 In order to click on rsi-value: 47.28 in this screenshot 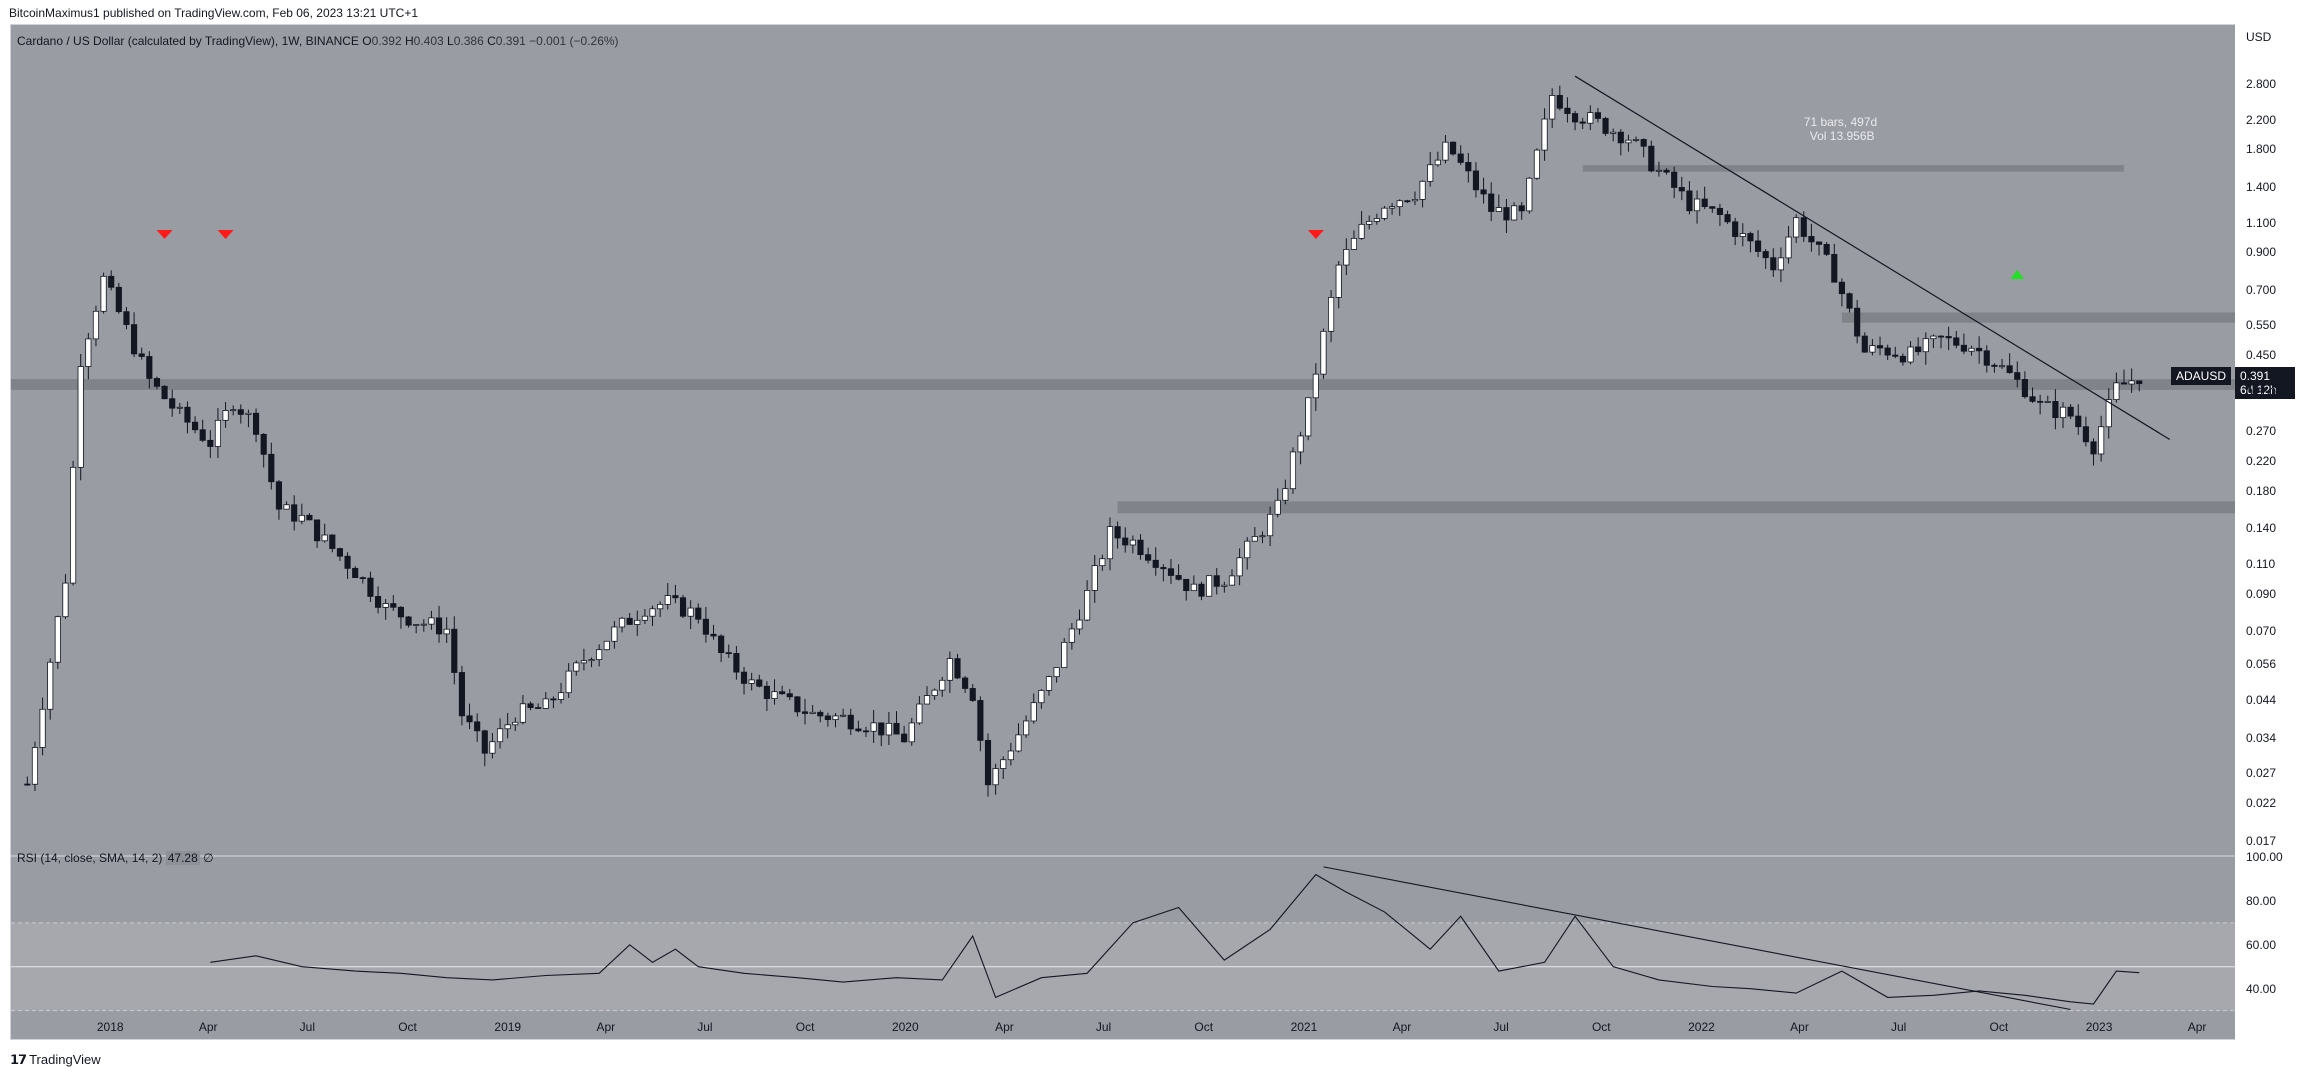, I will do `click(182, 858)`.